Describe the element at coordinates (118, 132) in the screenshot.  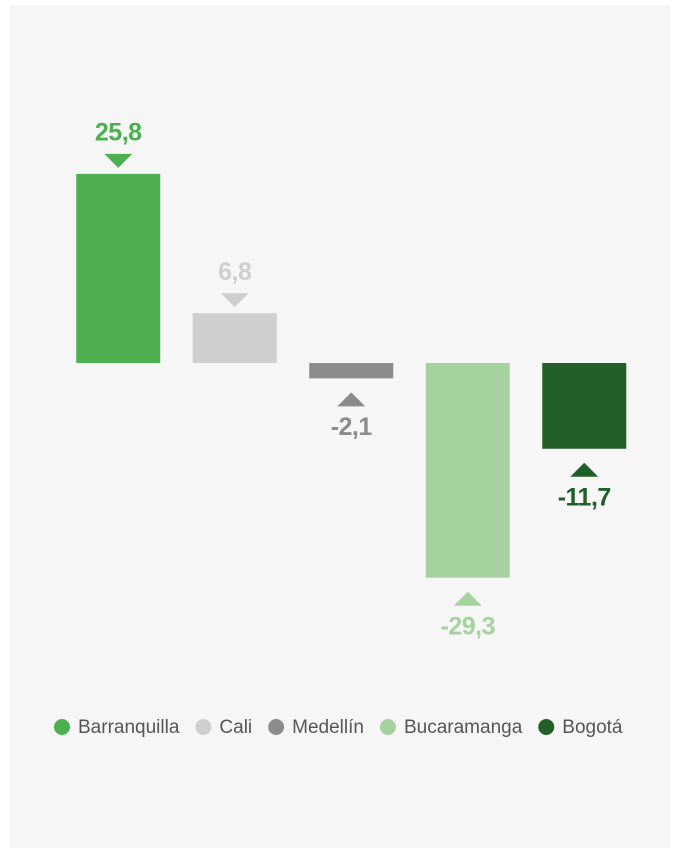
I see `value-label: 25,8` at that location.